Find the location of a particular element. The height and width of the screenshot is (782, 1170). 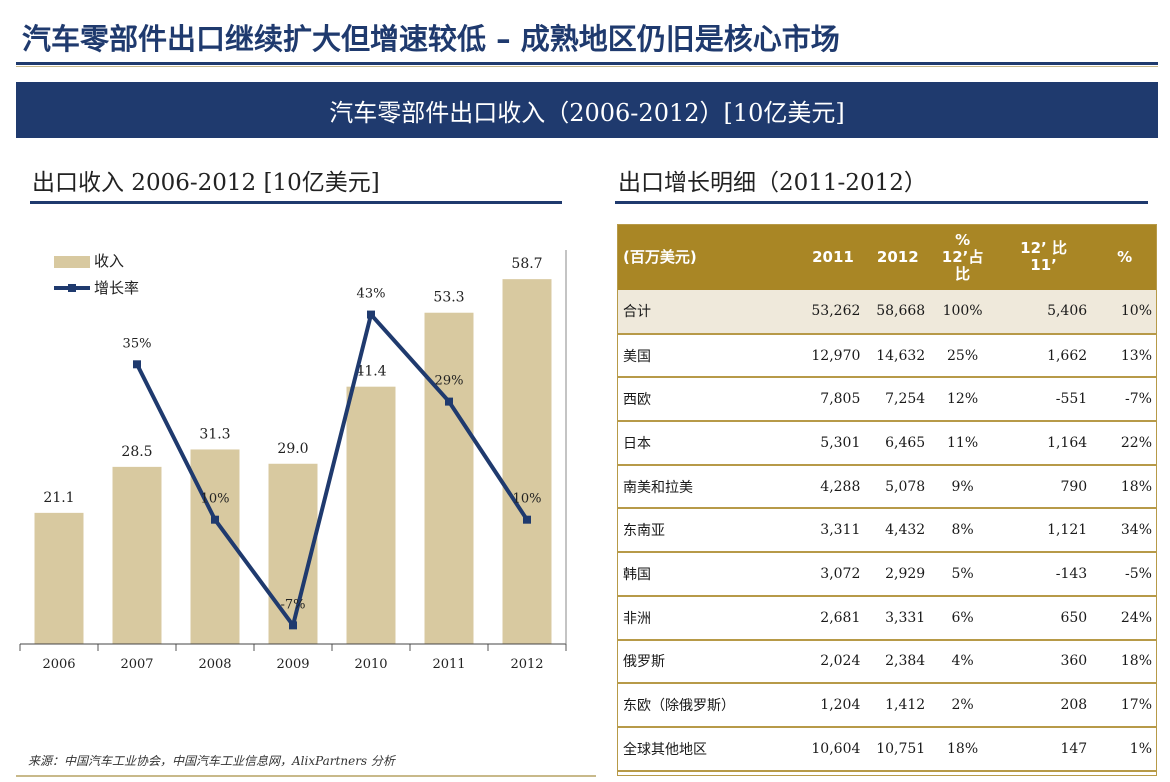

table-cell: 东欧（除俄罗斯） is located at coordinates (709, 705).